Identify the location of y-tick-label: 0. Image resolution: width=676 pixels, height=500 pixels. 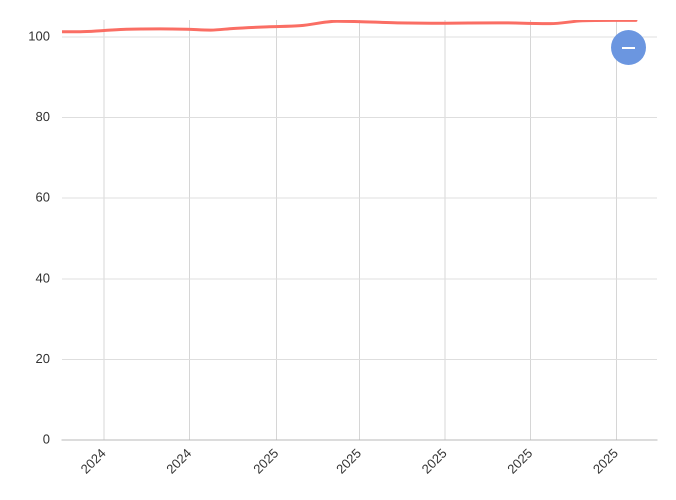
(46, 439).